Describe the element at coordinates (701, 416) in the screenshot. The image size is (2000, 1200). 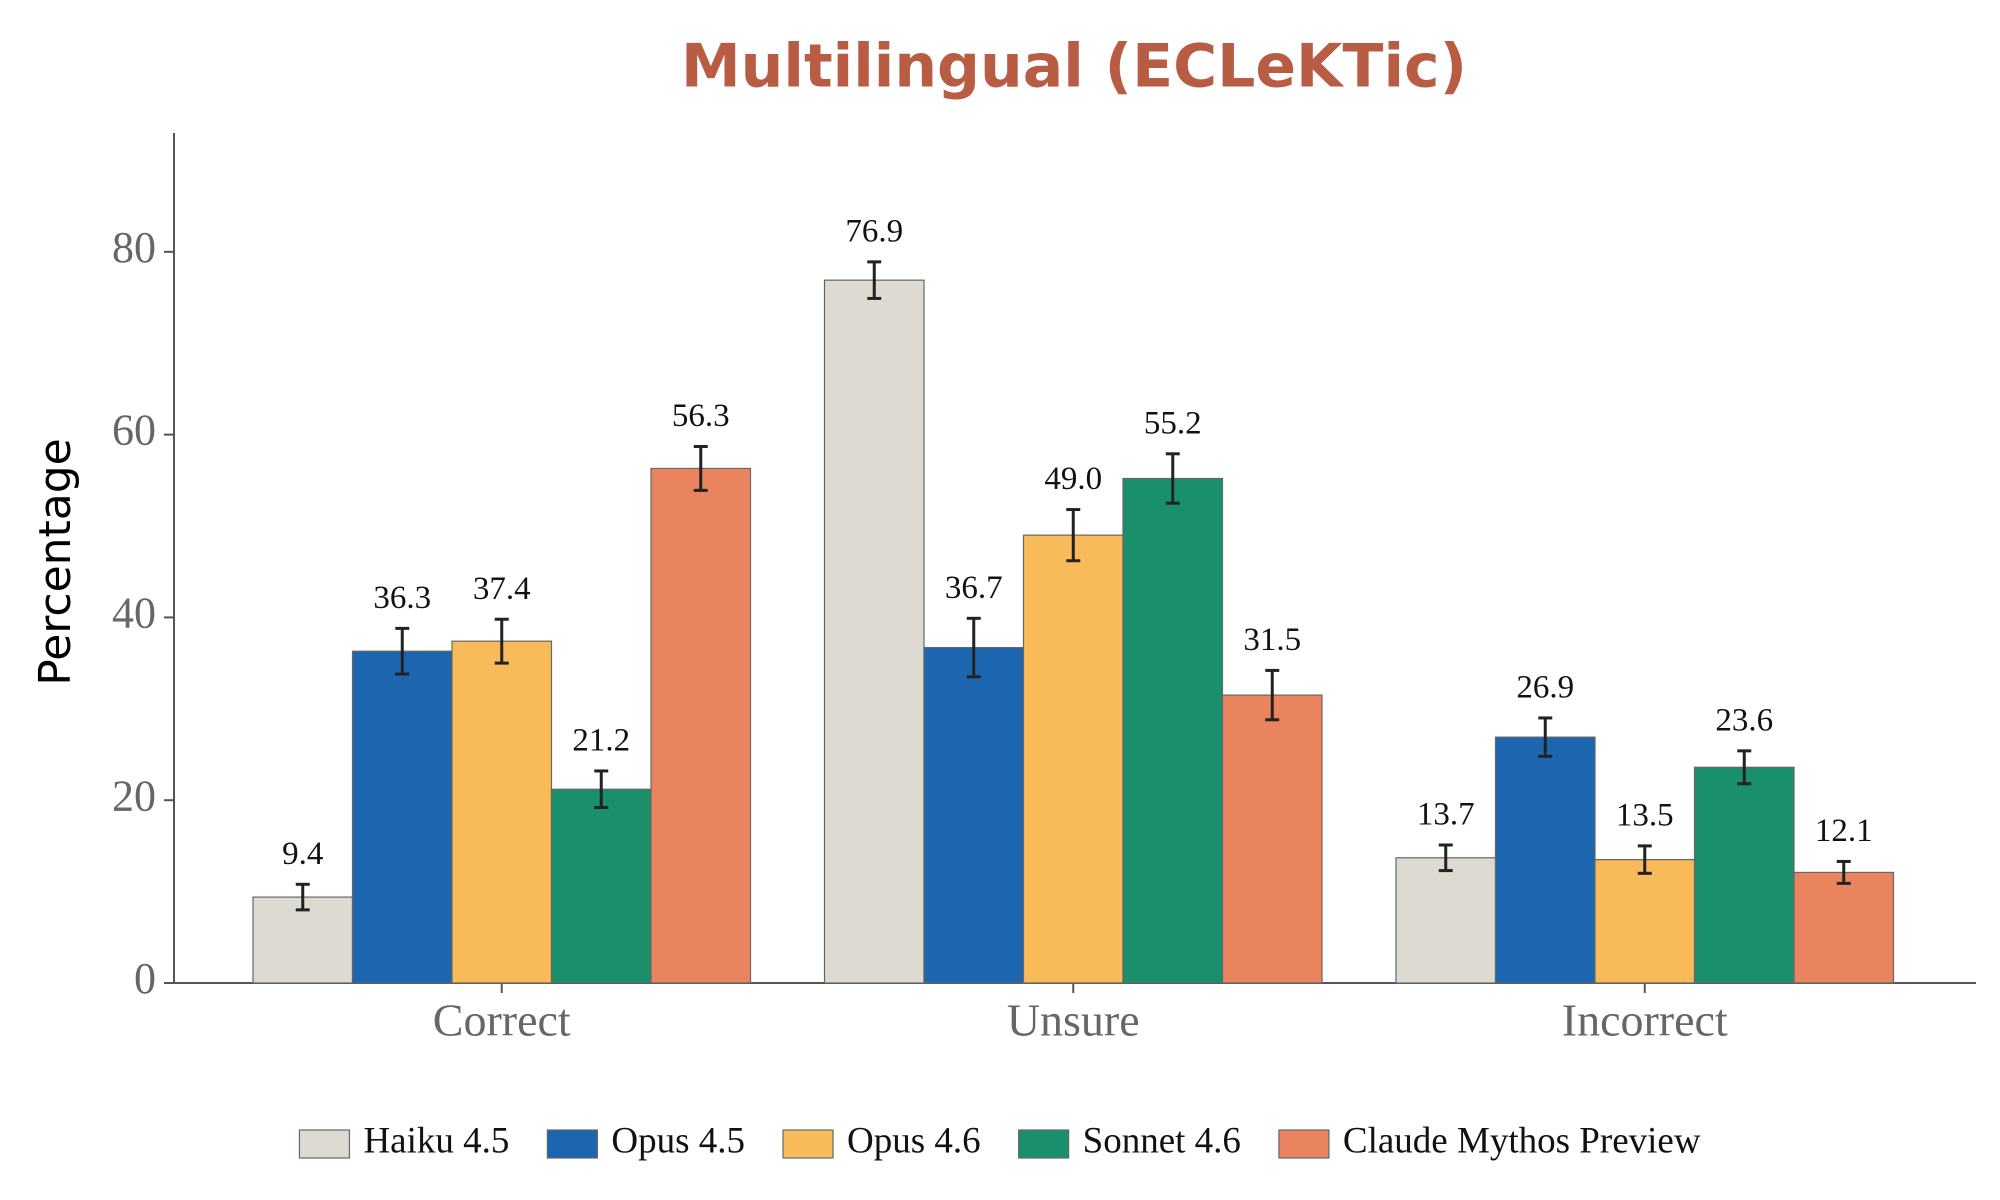
I see `value-label: 56.3` at that location.